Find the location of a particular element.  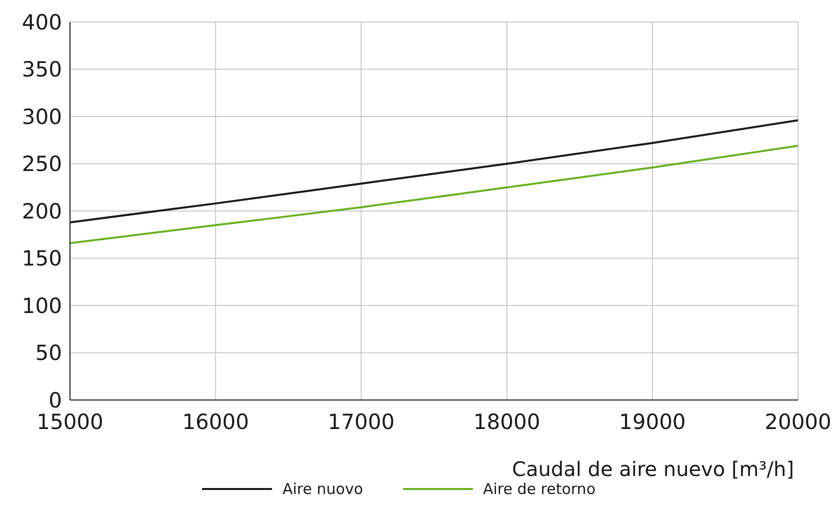

x-tick-label: 17000 is located at coordinates (361, 422).